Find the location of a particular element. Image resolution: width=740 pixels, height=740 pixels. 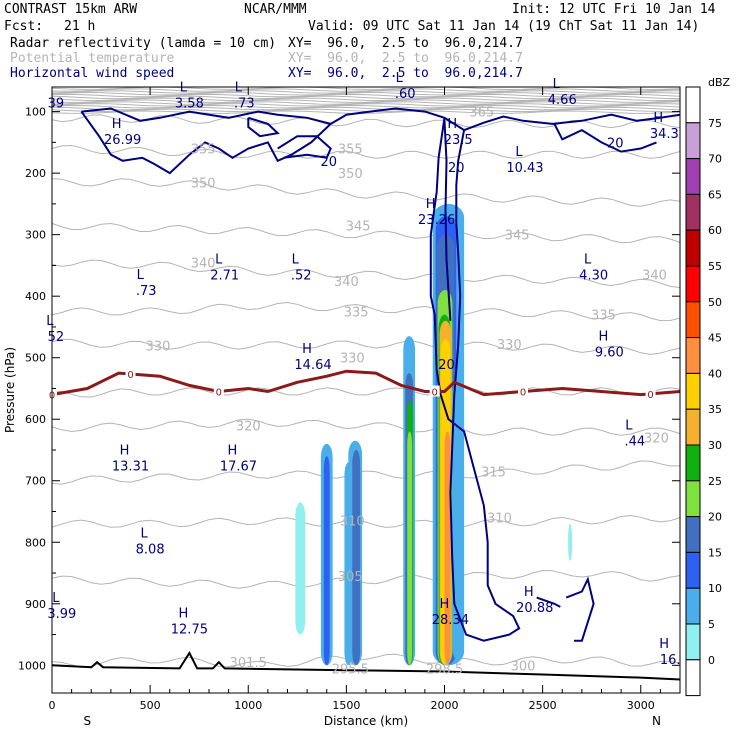

y-tick-label: 1000 is located at coordinates (32, 665).